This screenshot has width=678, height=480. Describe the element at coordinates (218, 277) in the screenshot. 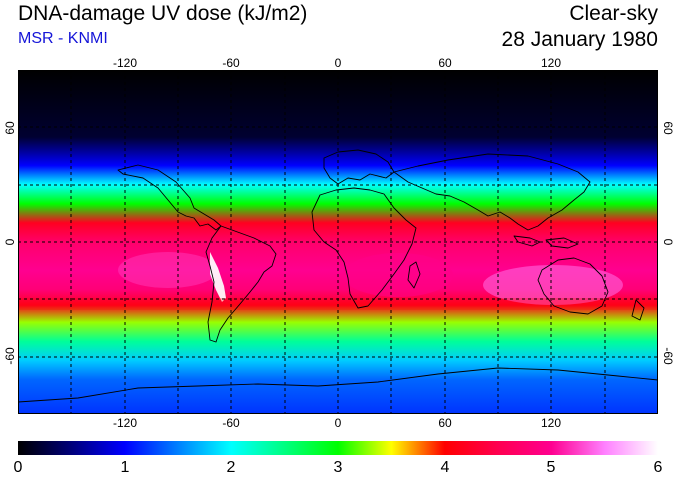

I see `andes-high-dose` at that location.